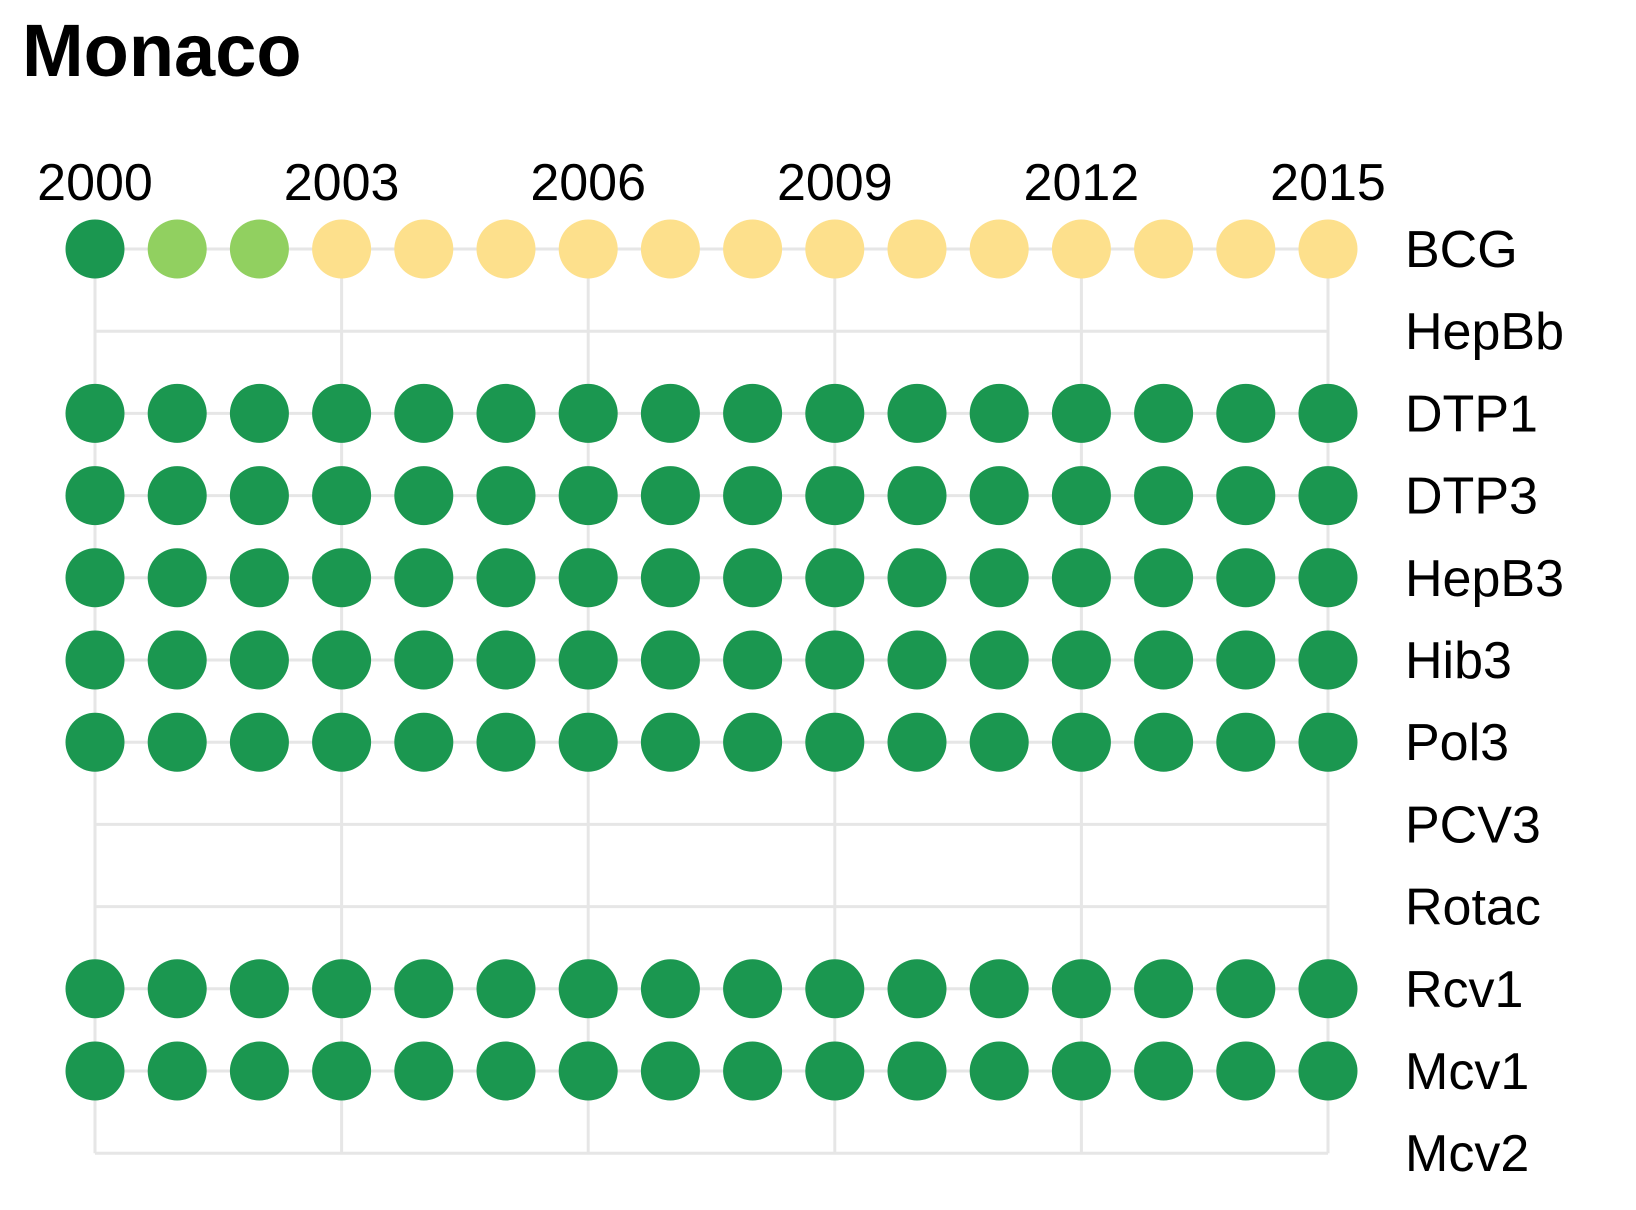  Describe the element at coordinates (95, 183) in the screenshot. I see `x-tick-label: 2000` at that location.